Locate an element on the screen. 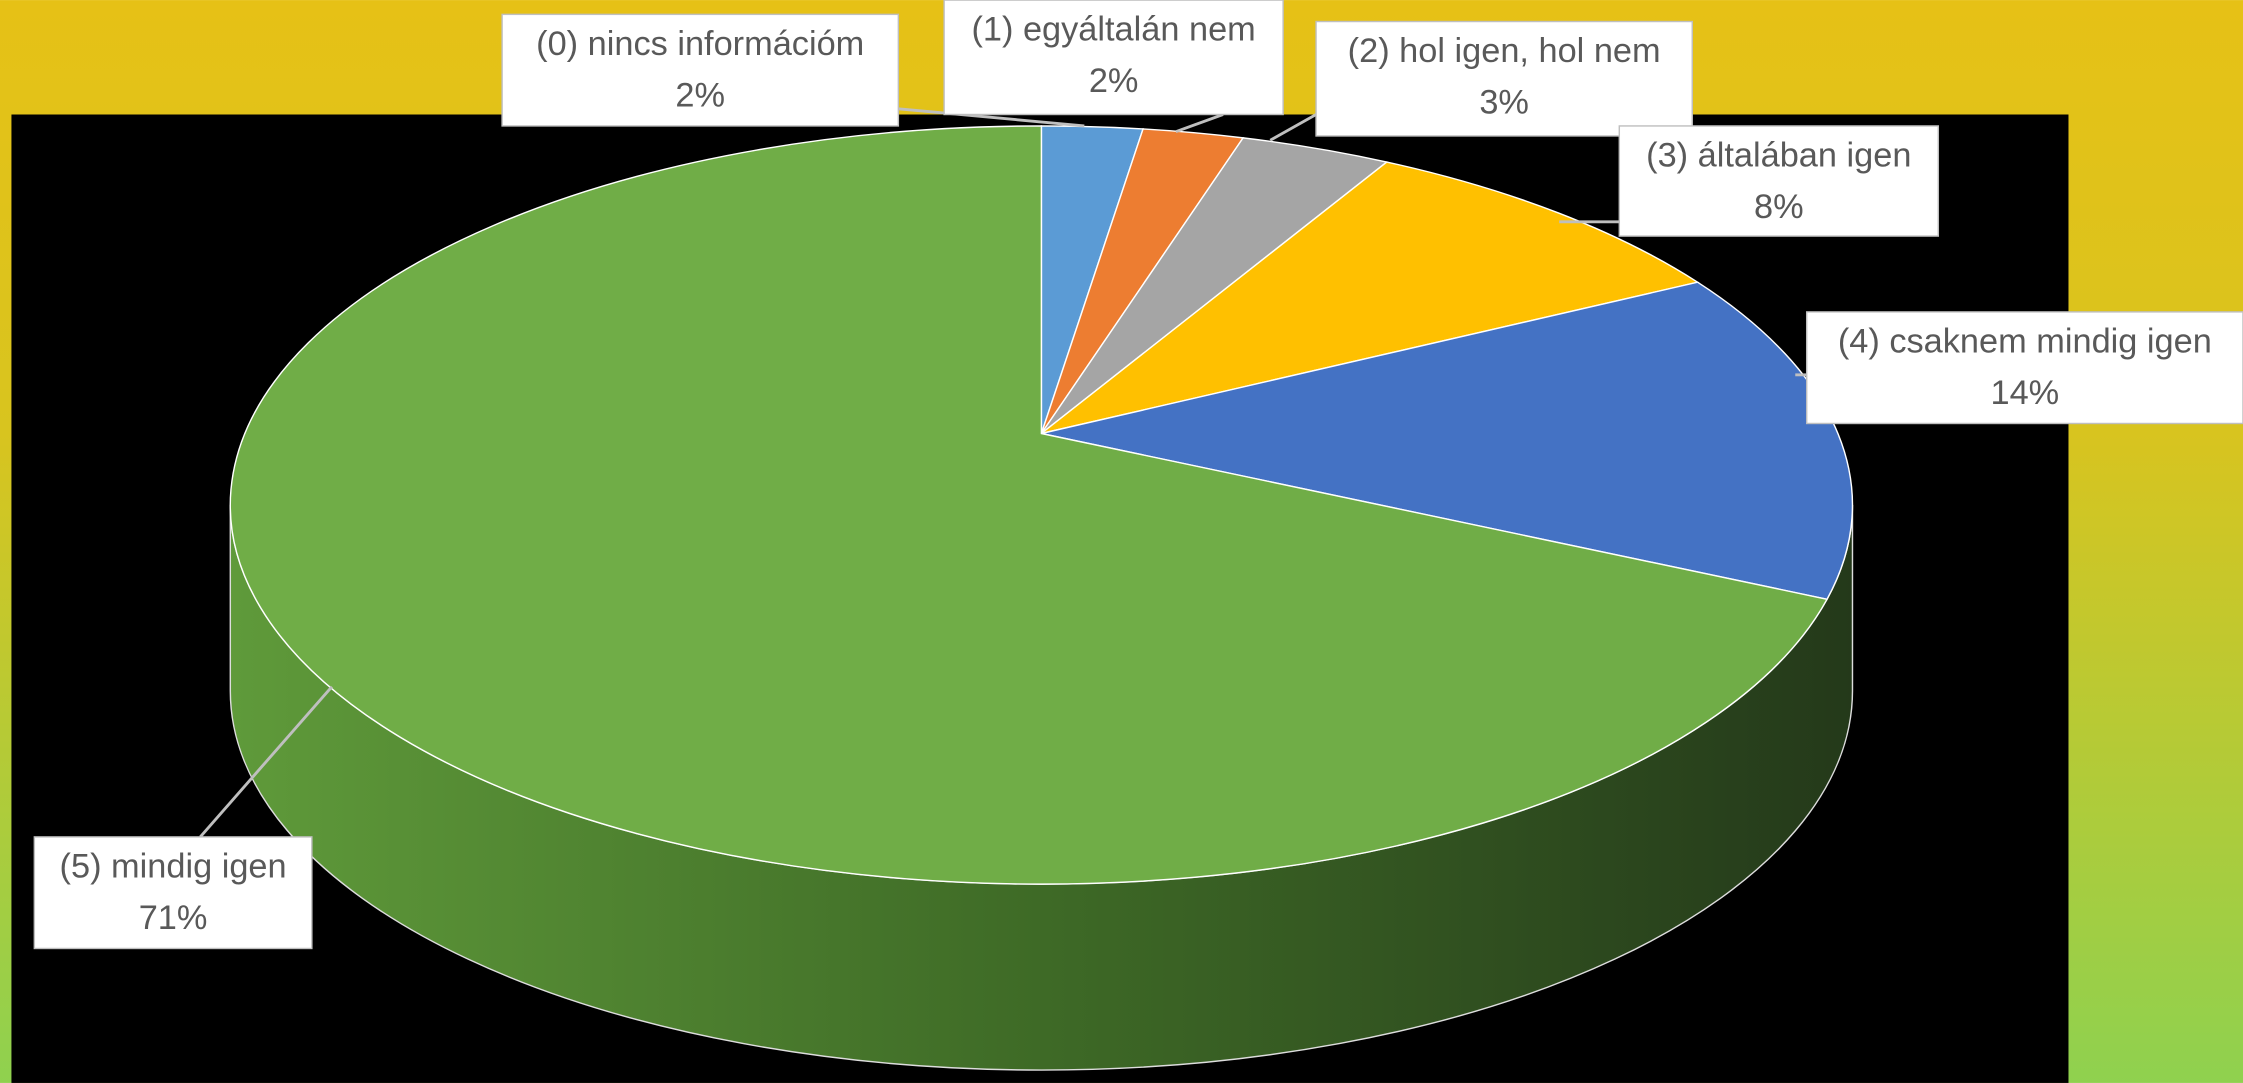  value-label: 8% is located at coordinates (1779, 207).